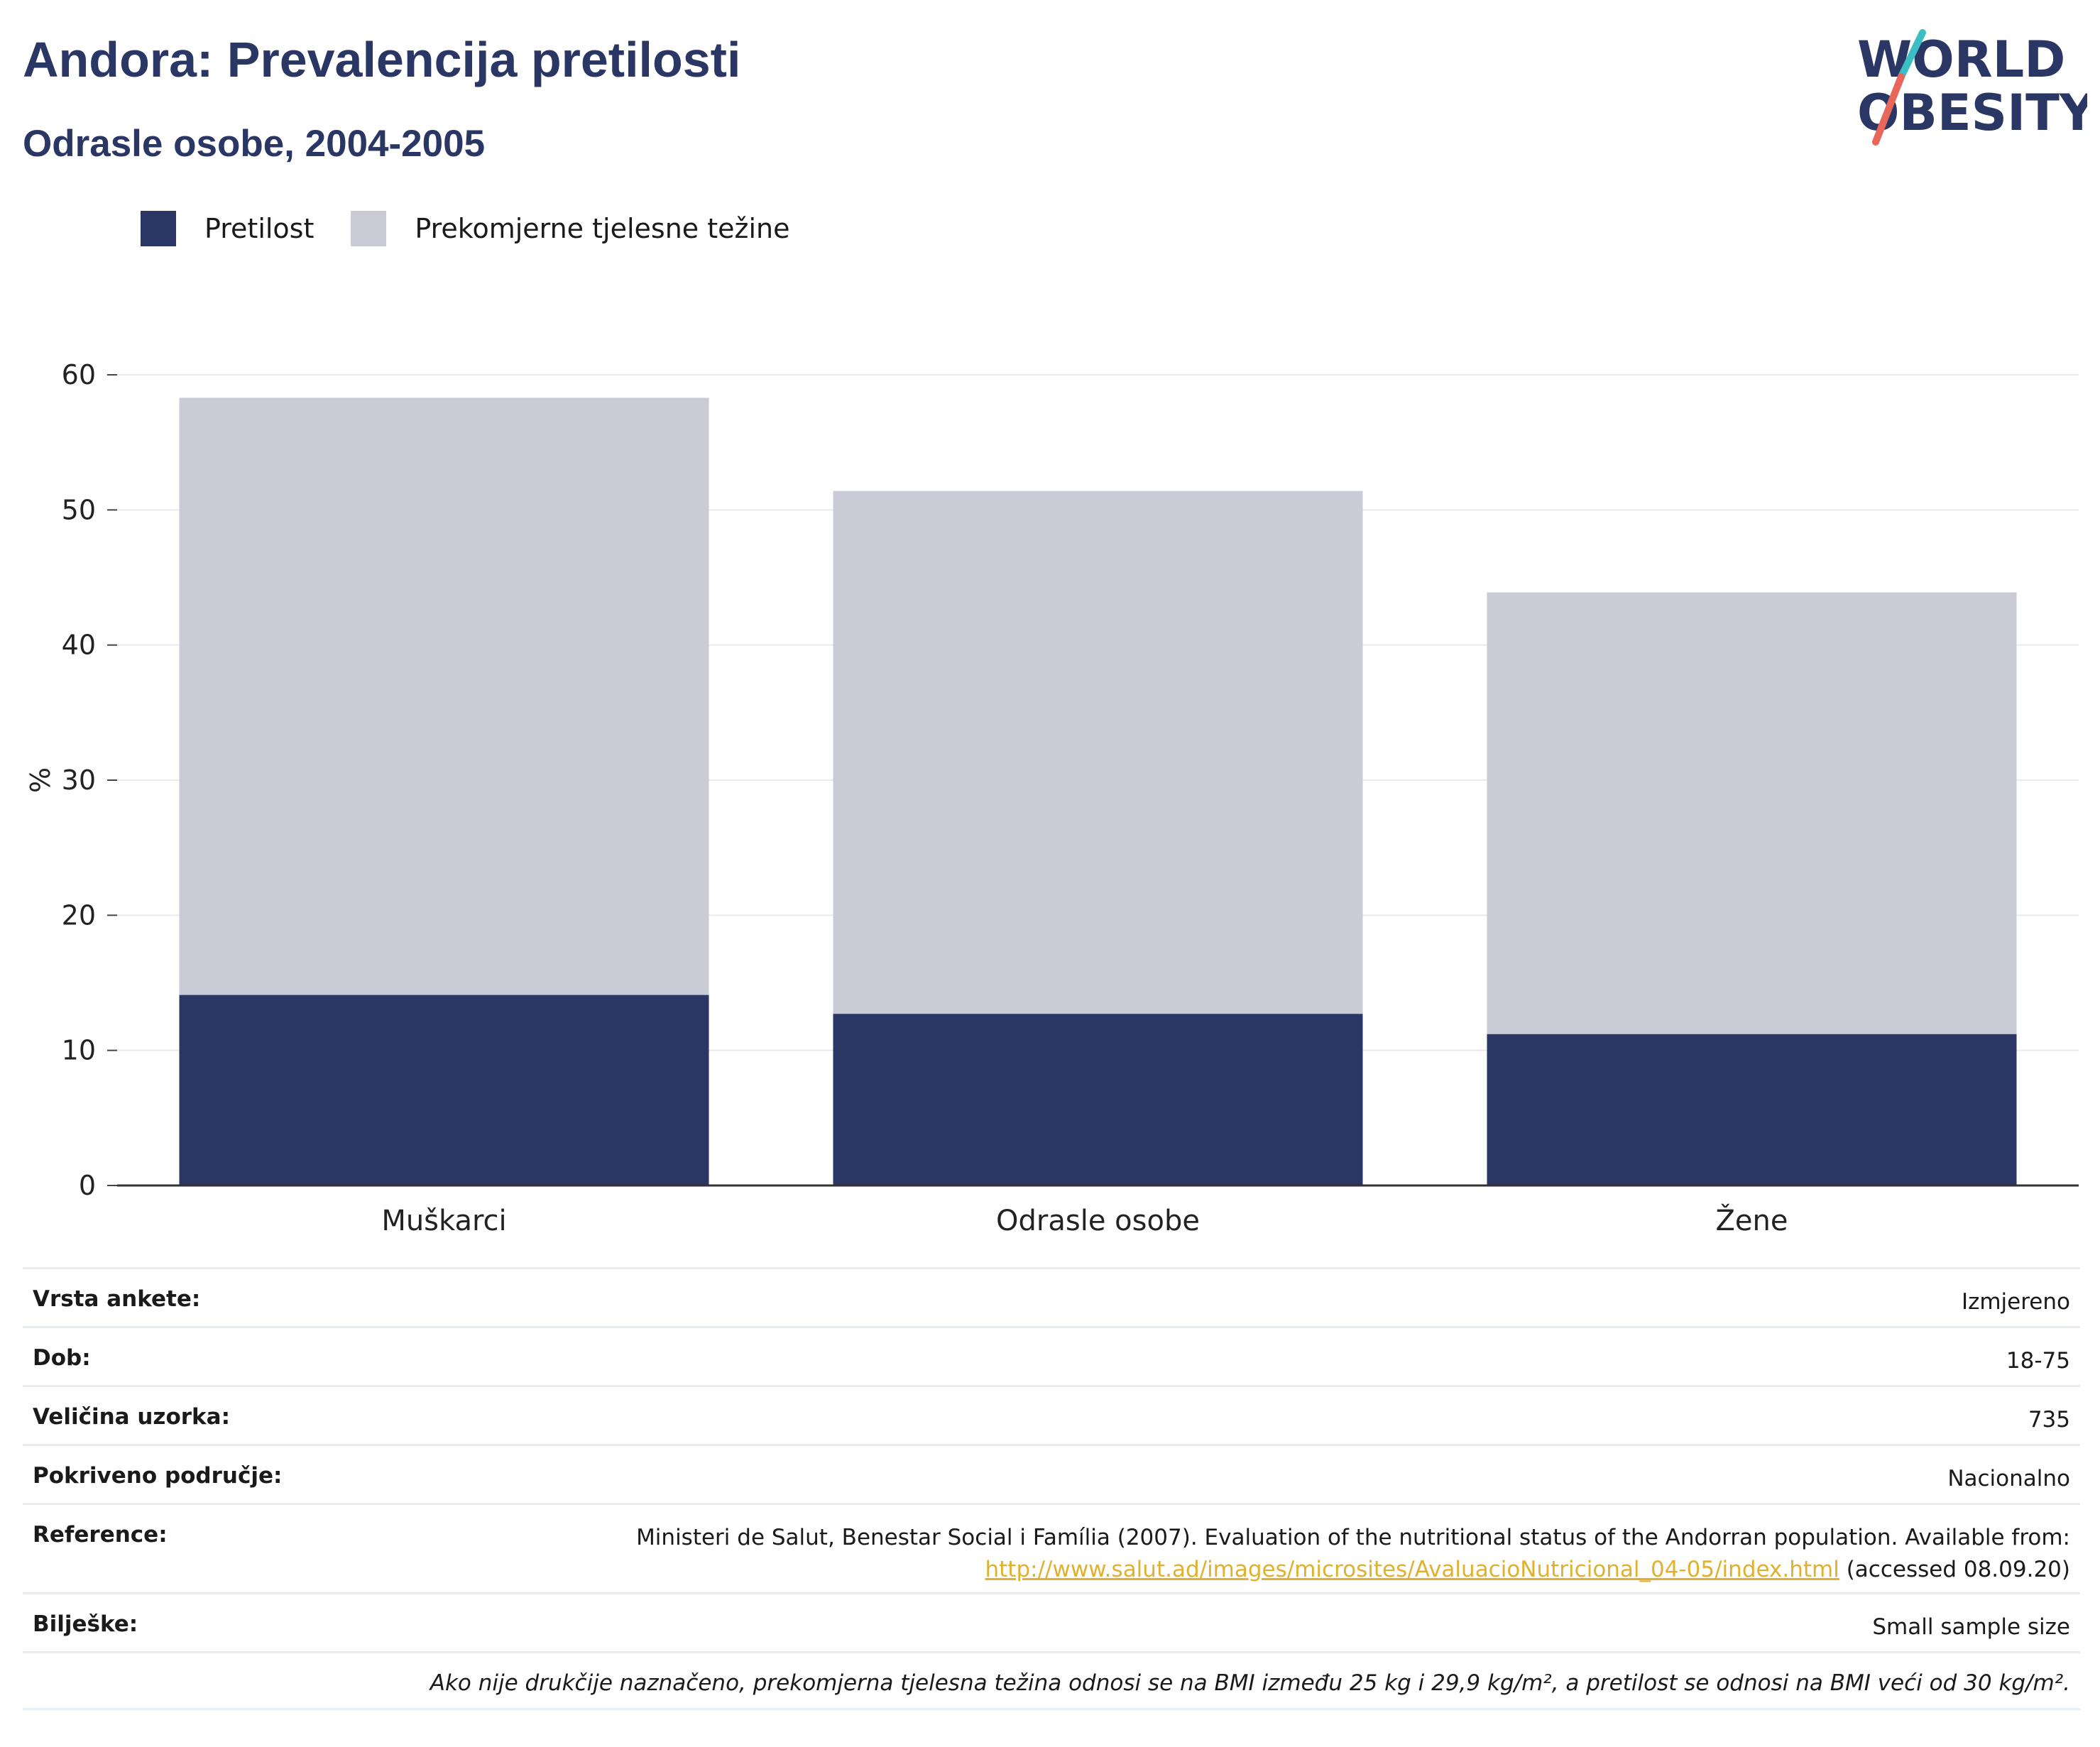 This screenshot has width=2100, height=1747. I want to click on meta-value: Small sample size, so click(1971, 1627).